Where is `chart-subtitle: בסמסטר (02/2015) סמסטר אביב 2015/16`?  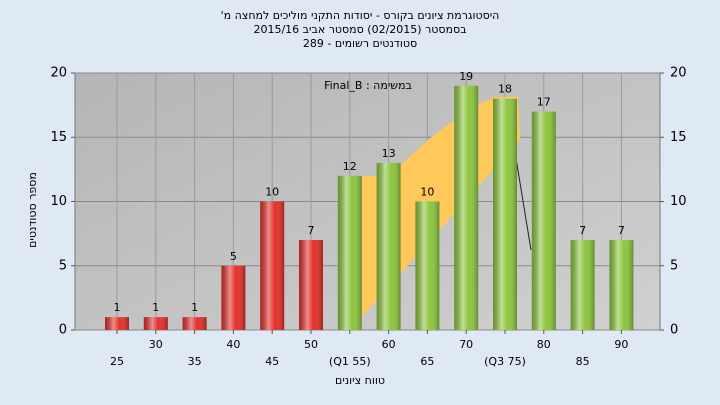
chart-subtitle: בסמסטר (02/2015) סמסטר אביב 2015/16 is located at coordinates (359, 29).